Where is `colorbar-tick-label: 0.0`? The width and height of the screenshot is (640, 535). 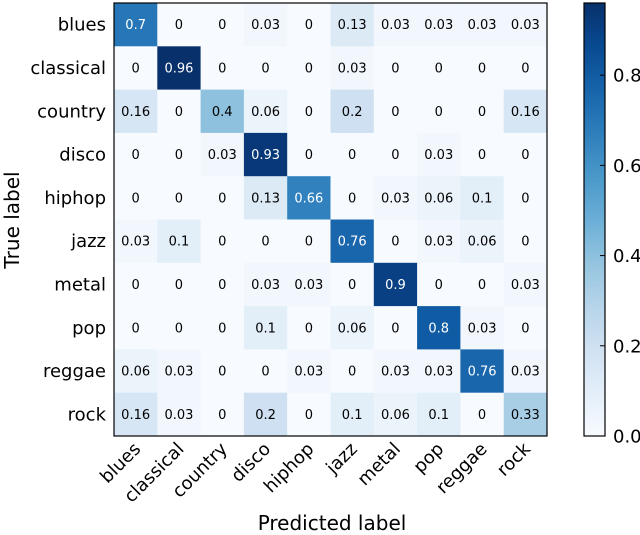
colorbar-tick-label: 0.0 is located at coordinates (626, 437).